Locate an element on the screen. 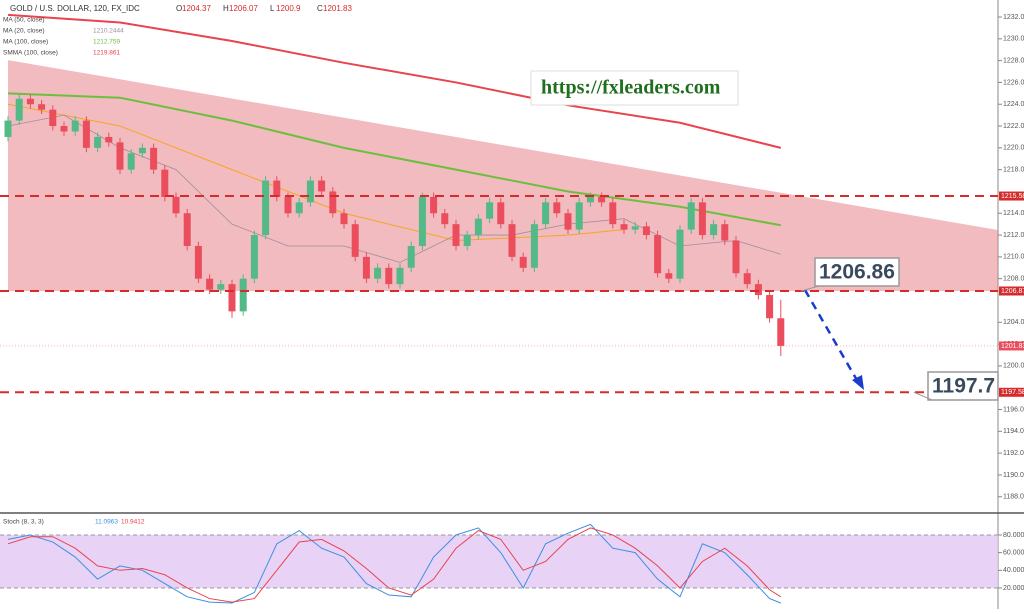  legend-name: MA (100, close) is located at coordinates (25, 42).